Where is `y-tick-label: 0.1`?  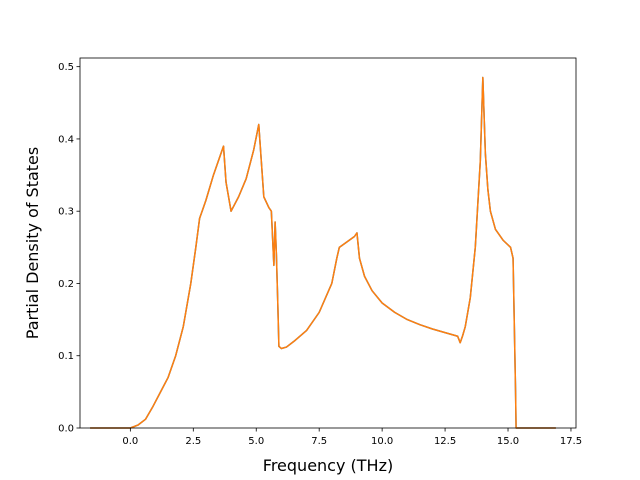
y-tick-label: 0.1 is located at coordinates (66, 356).